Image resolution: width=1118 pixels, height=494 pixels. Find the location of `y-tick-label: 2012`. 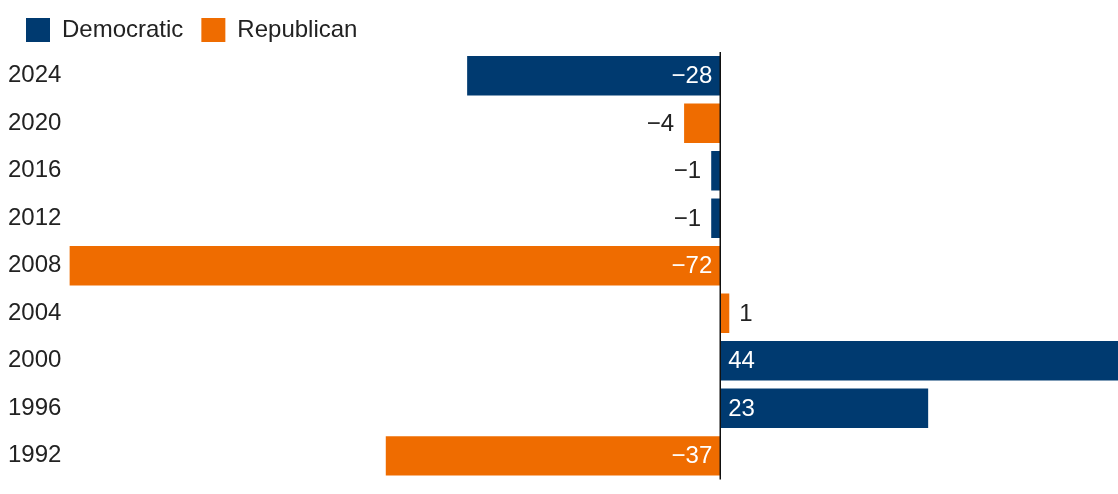

y-tick-label: 2012 is located at coordinates (35, 216).